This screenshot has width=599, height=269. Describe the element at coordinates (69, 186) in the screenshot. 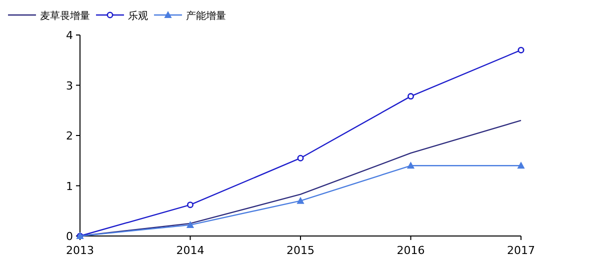

I see `y-tick-label: 1` at that location.